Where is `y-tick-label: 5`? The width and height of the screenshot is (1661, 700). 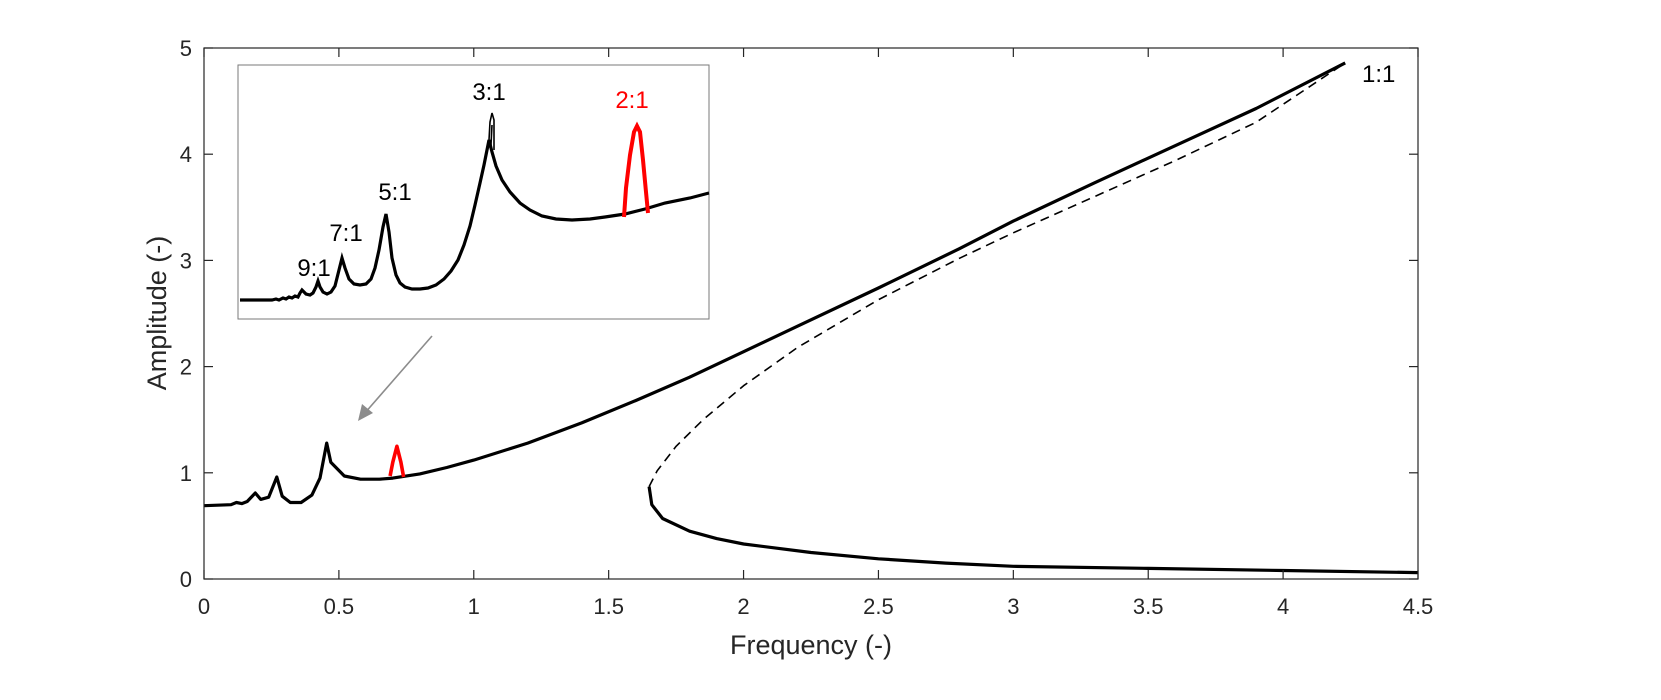 y-tick-label: 5 is located at coordinates (186, 48).